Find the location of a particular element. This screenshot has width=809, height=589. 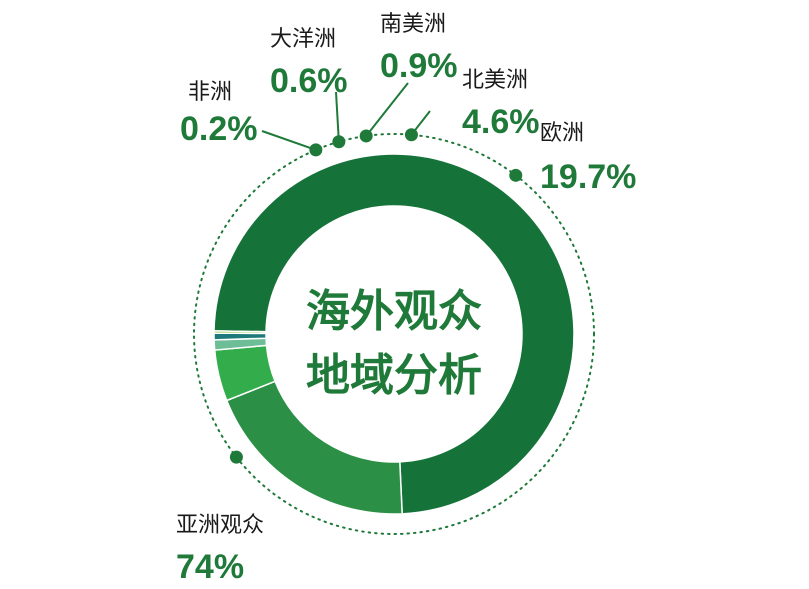

category-label-2: 欧洲 is located at coordinates (562, 133).